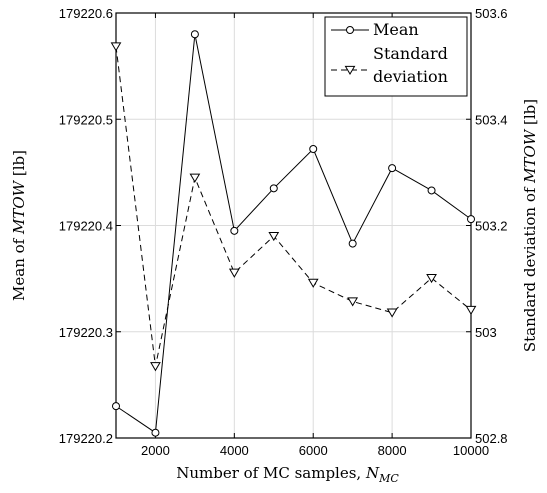 This screenshot has width=547, height=493. Describe the element at coordinates (491, 119) in the screenshot. I see `y-right-tick-label: 503.4` at that location.